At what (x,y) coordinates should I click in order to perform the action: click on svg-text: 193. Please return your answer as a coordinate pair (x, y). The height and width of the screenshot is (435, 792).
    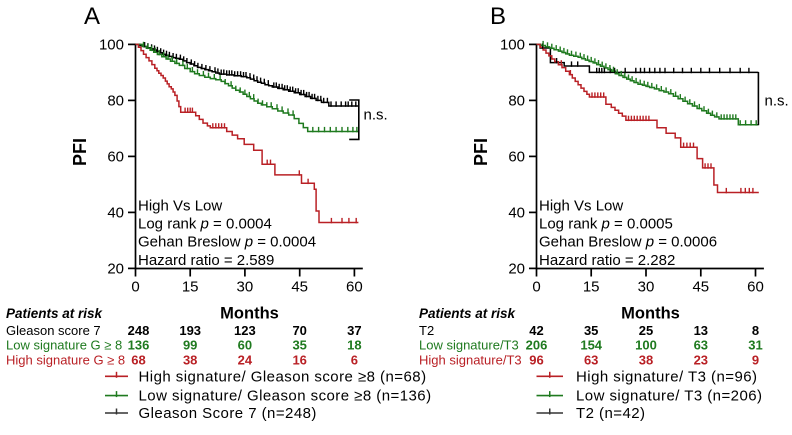
    Looking at the image, I should click on (190, 330).